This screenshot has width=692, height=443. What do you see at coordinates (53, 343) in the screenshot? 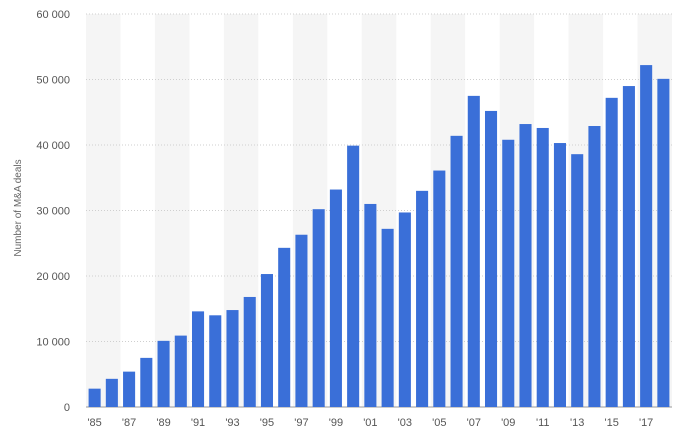
I see `y-tick-label: 10 000` at bounding box center [53, 343].